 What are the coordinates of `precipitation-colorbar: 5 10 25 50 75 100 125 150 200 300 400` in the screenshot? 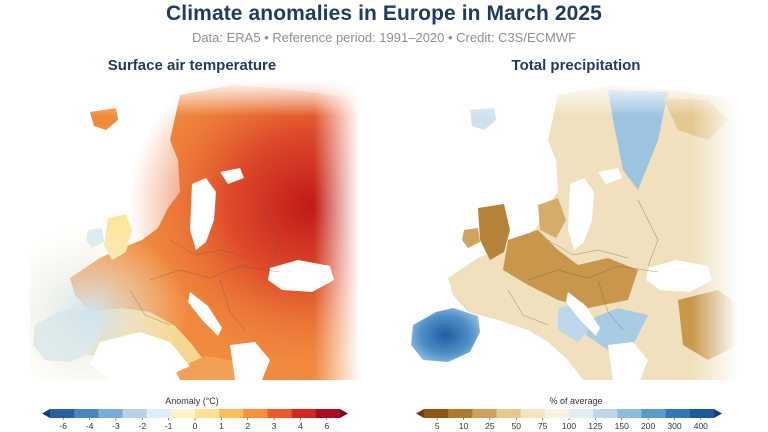 It's located at (569, 420).